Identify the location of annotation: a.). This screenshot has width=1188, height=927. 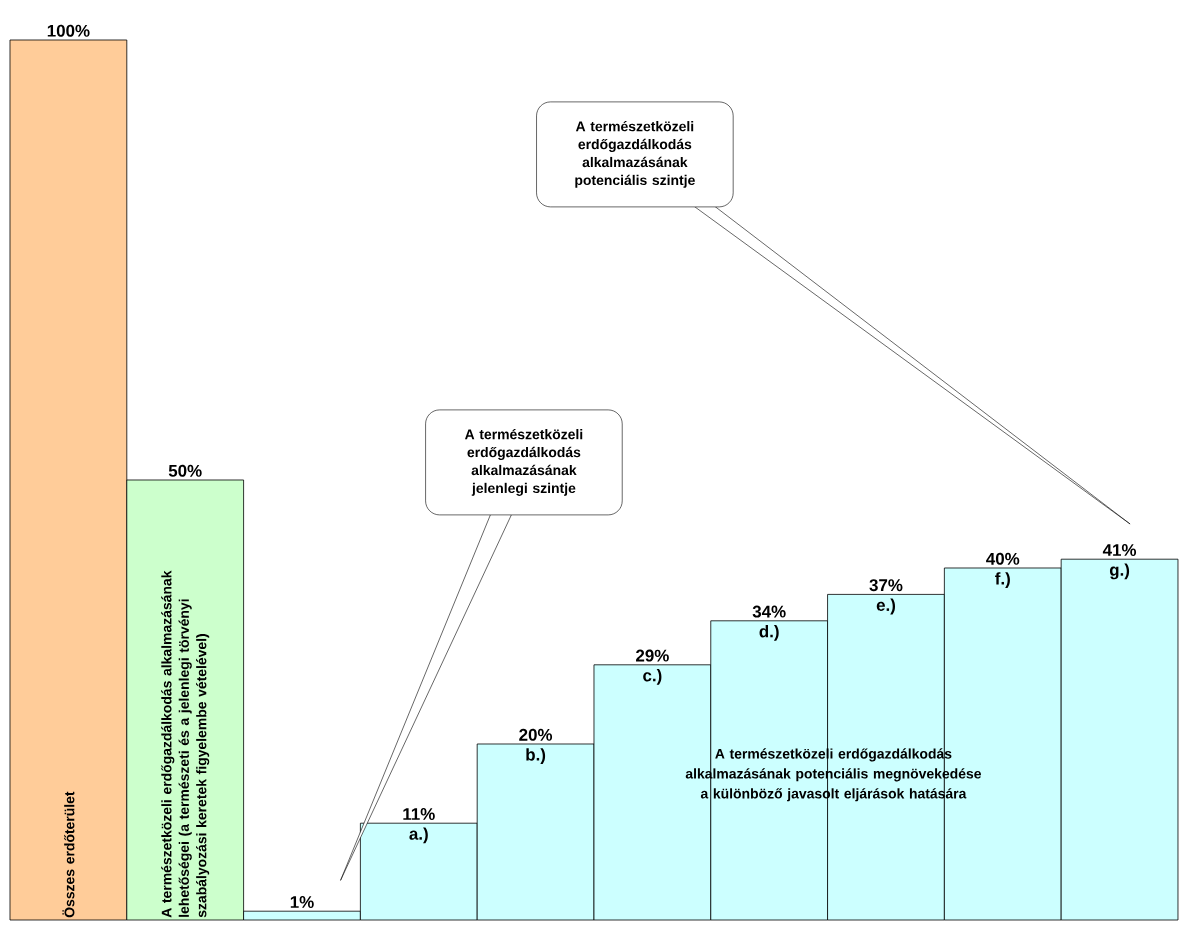
(418, 835).